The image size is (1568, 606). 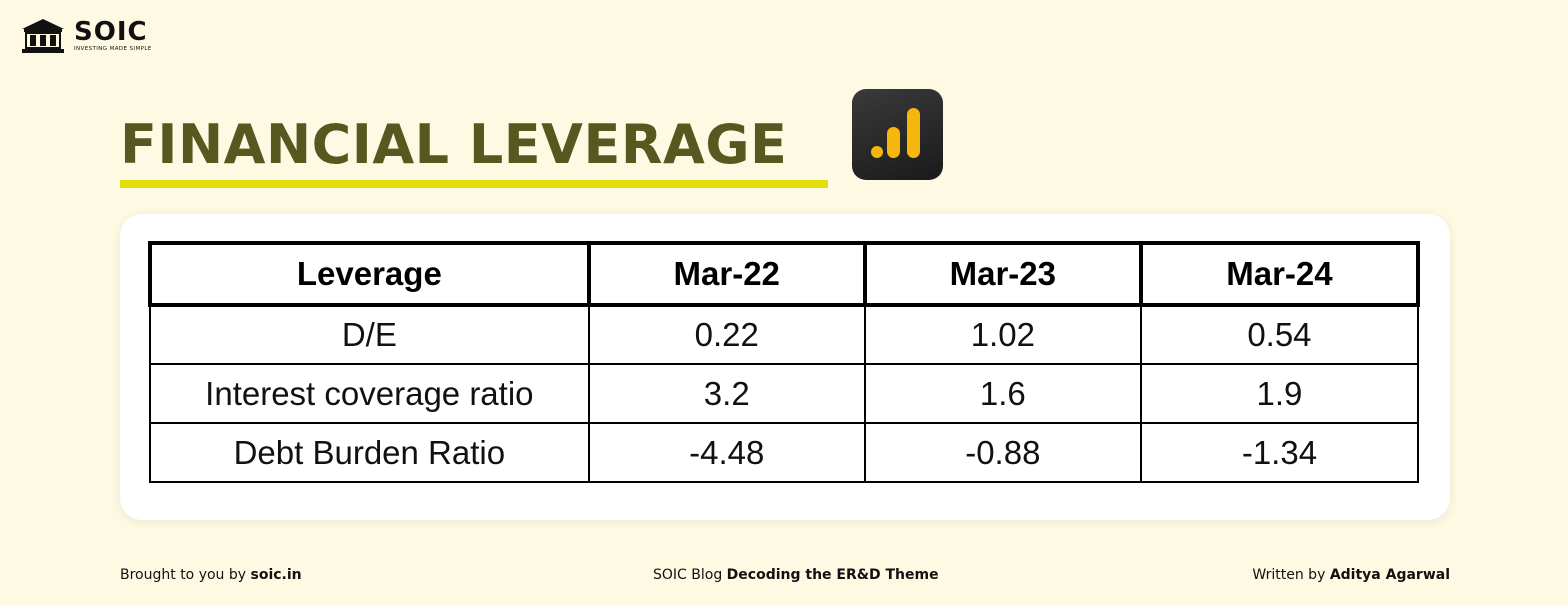 What do you see at coordinates (454, 144) in the screenshot?
I see `page-title: FINANCIAL LEVERAGE` at bounding box center [454, 144].